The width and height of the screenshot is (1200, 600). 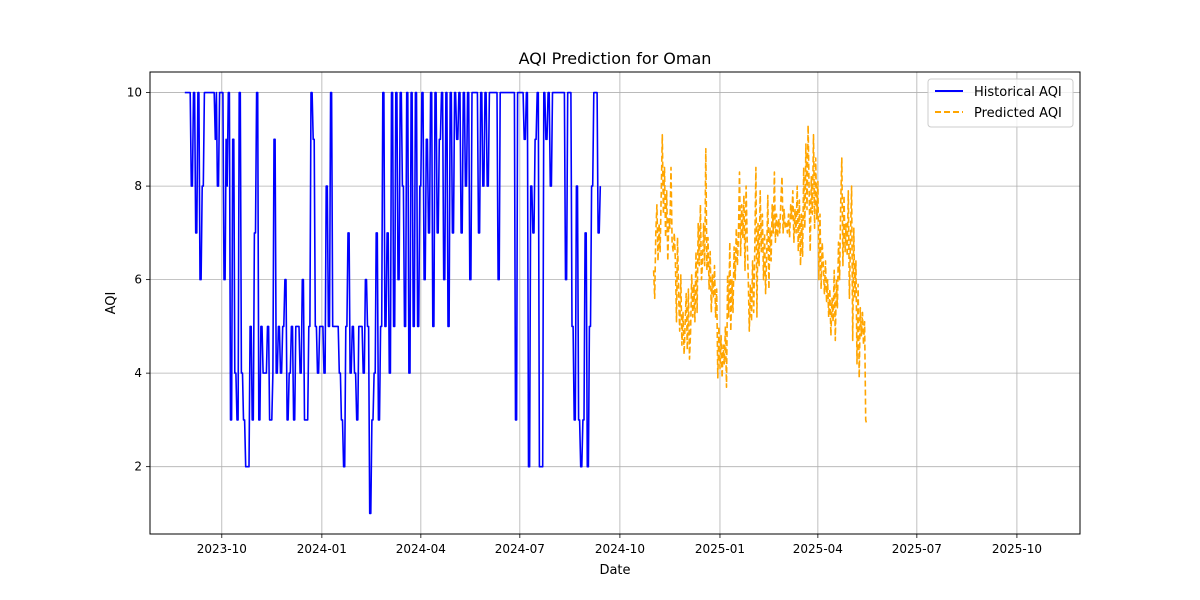 I want to click on x-tick-label: 2024-04, so click(x=421, y=549).